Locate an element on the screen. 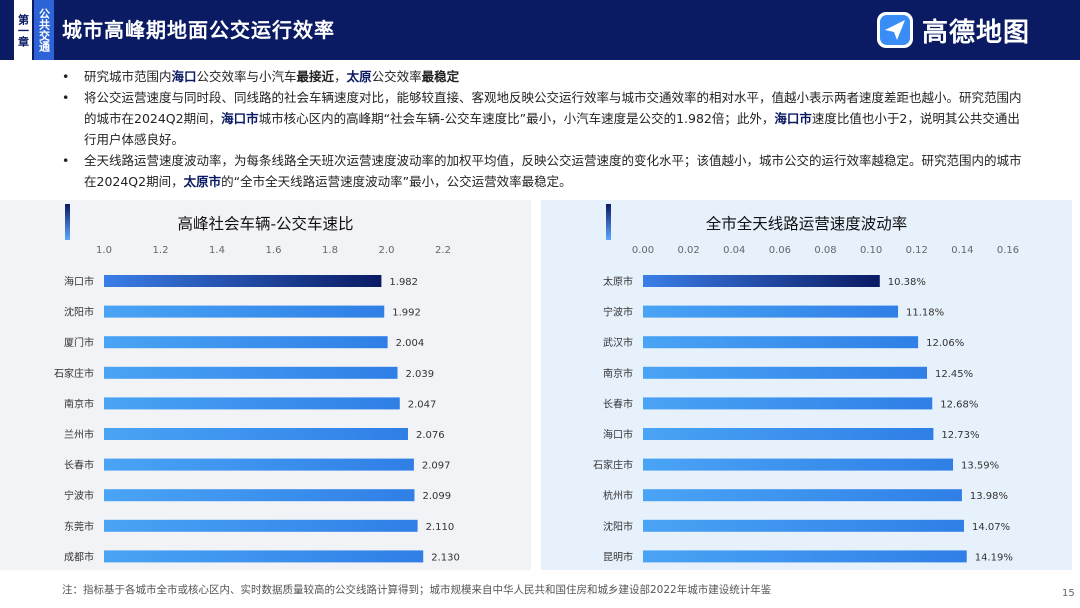 This screenshot has height=608, width=1080. value-label: 1.982 is located at coordinates (403, 282).